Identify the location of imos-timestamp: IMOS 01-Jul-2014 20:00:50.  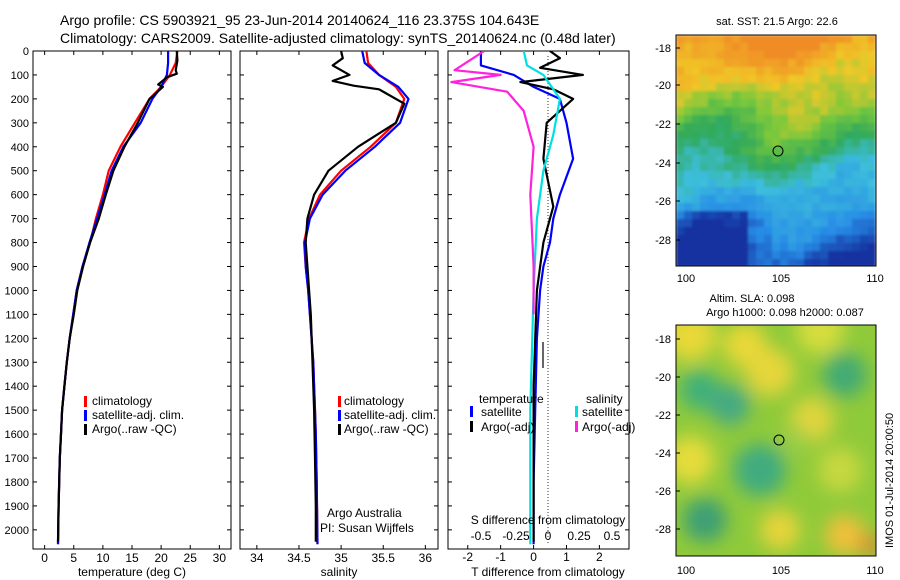
(890, 480).